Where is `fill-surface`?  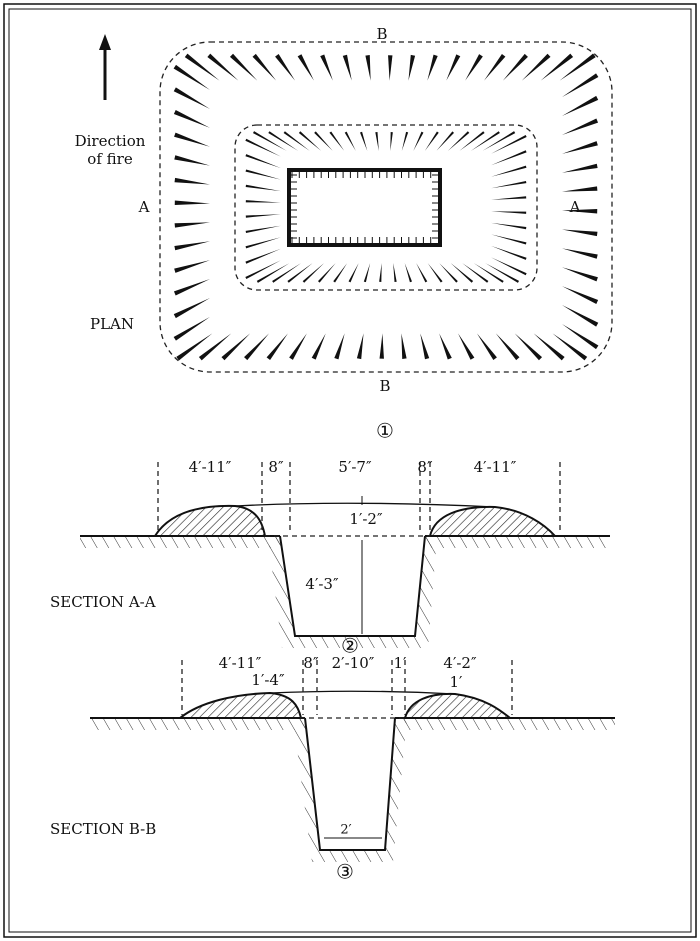
fill-surface is located at coordinates (362, 692).